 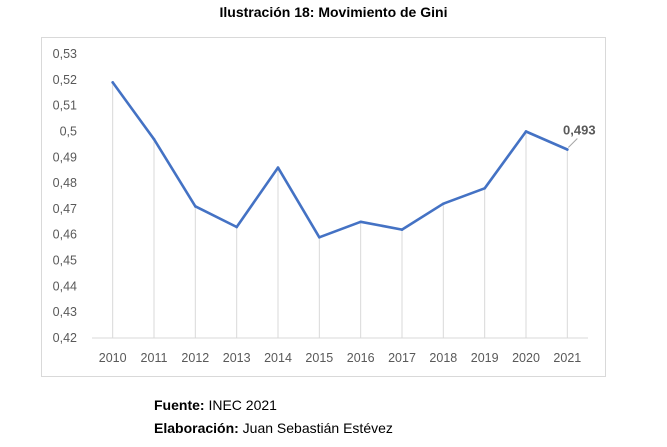 What do you see at coordinates (65, 235) in the screenshot?
I see `y-tick-label: 0,46` at bounding box center [65, 235].